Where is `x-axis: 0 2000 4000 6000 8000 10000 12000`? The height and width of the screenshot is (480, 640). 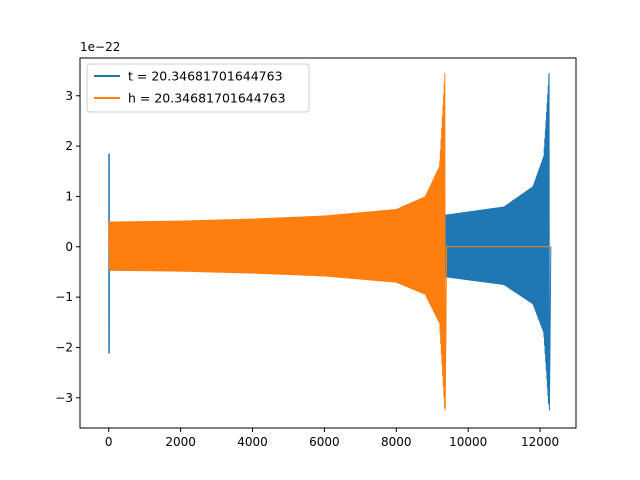
x-axis: 0 2000 4000 6000 8000 10000 12000 is located at coordinates (332, 438).